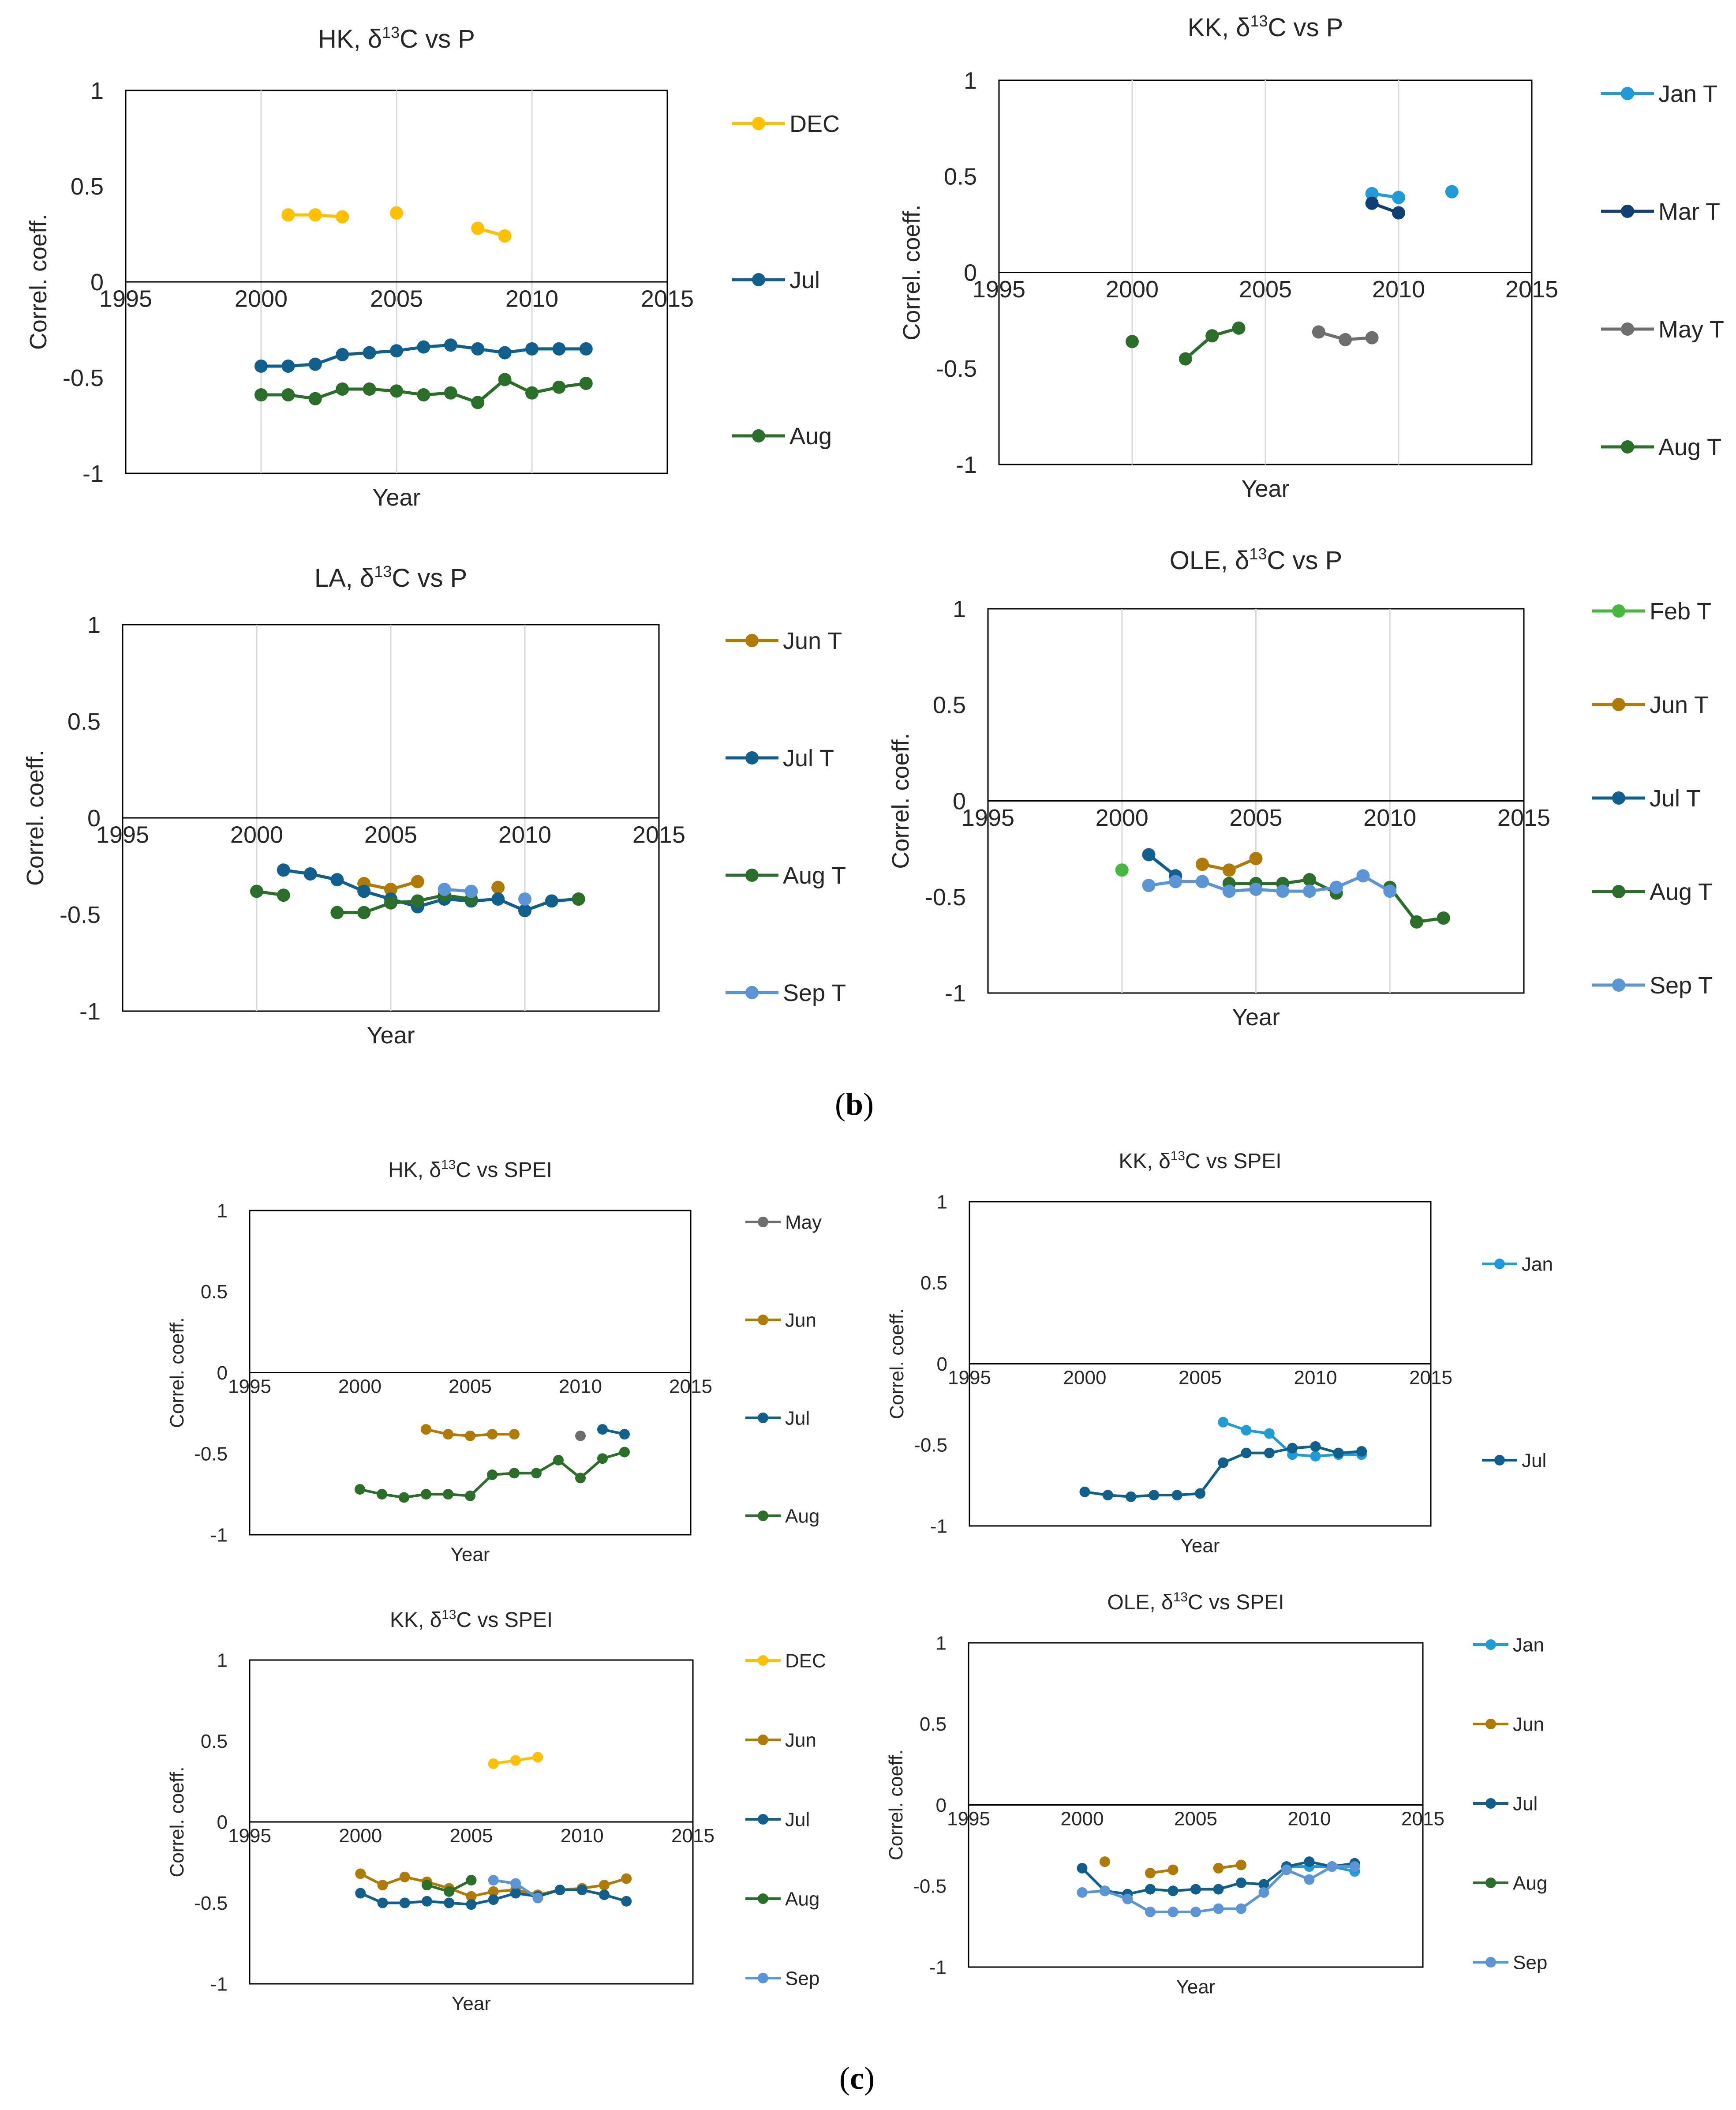 The image size is (1736, 2110). Describe the element at coordinates (930, 1446) in the screenshot. I see `y-tick-label: -0.5` at that location.